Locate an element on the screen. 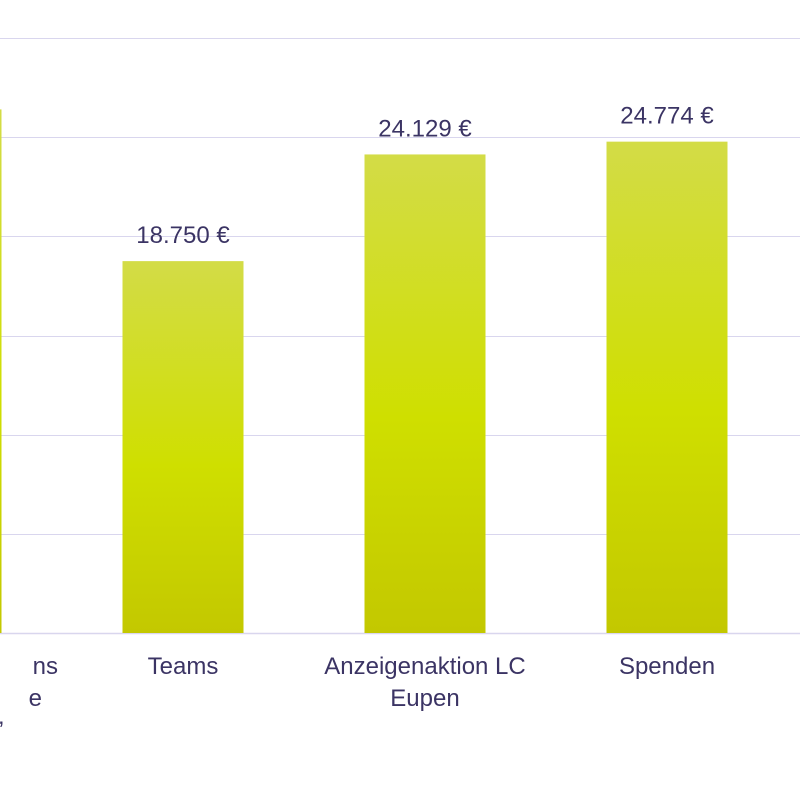 This screenshot has width=800, height=800. category-label: ’ is located at coordinates (2, 730).